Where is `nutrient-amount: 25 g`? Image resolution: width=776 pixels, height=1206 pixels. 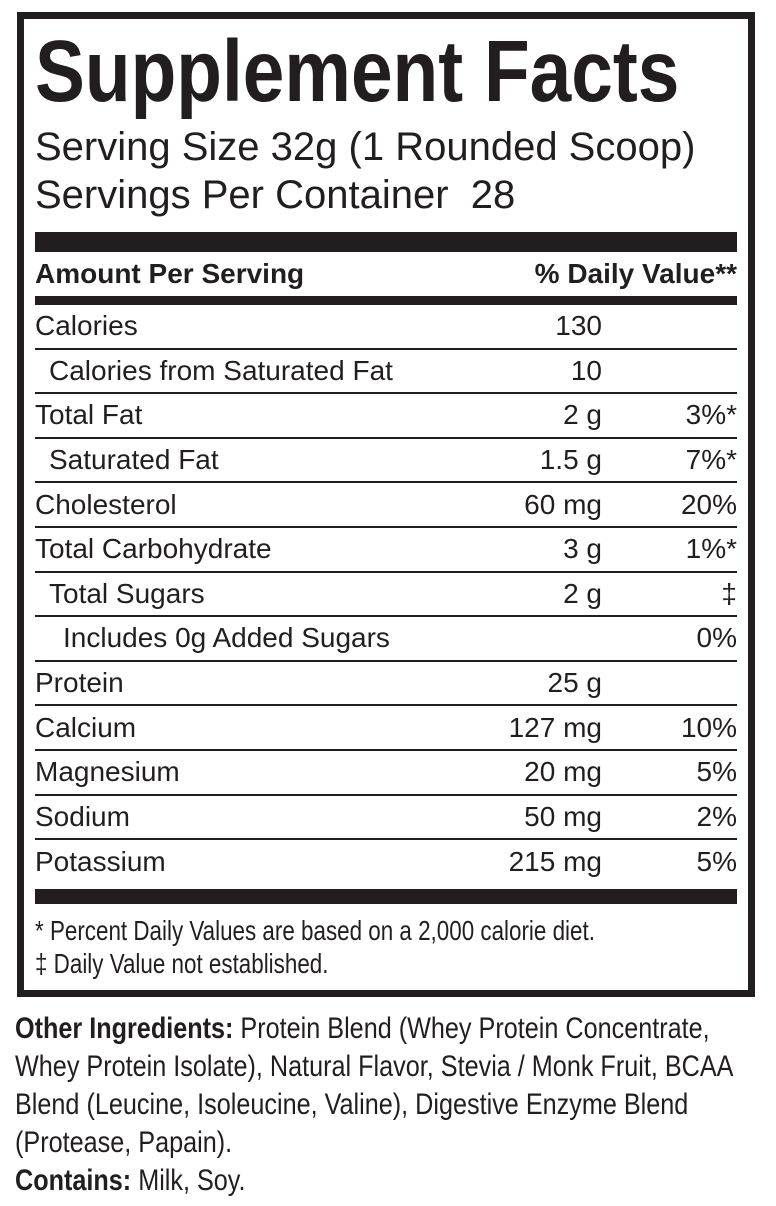 nutrient-amount: 25 g is located at coordinates (575, 683).